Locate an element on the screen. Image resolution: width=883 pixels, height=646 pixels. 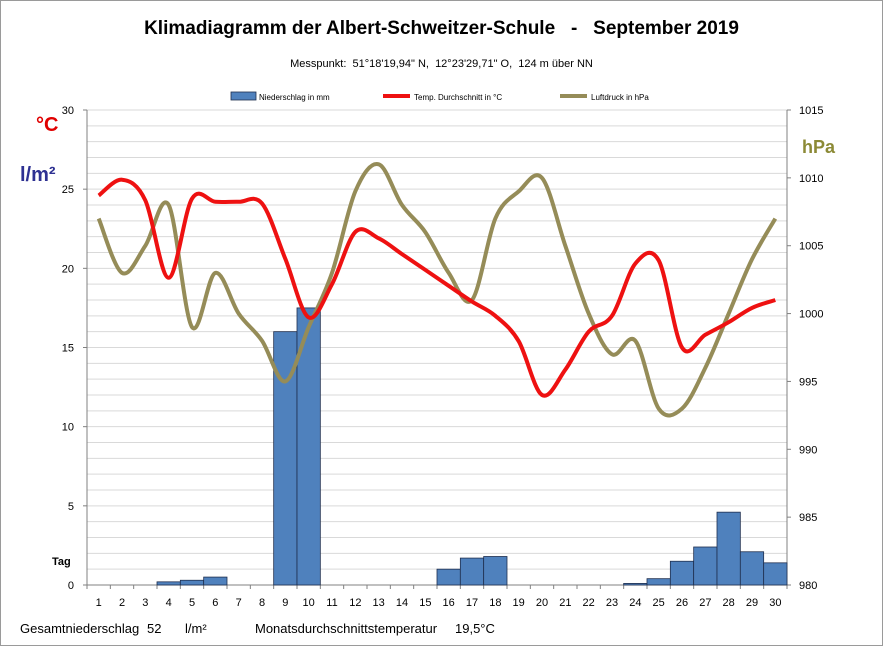
right-tick-label: 980 is located at coordinates (808, 586).